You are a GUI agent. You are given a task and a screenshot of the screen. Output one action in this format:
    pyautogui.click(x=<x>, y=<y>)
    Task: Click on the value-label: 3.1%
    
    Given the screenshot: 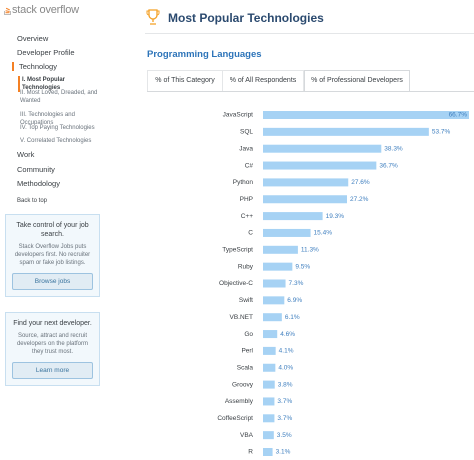 What is the action you would take?
    pyautogui.click(x=283, y=452)
    